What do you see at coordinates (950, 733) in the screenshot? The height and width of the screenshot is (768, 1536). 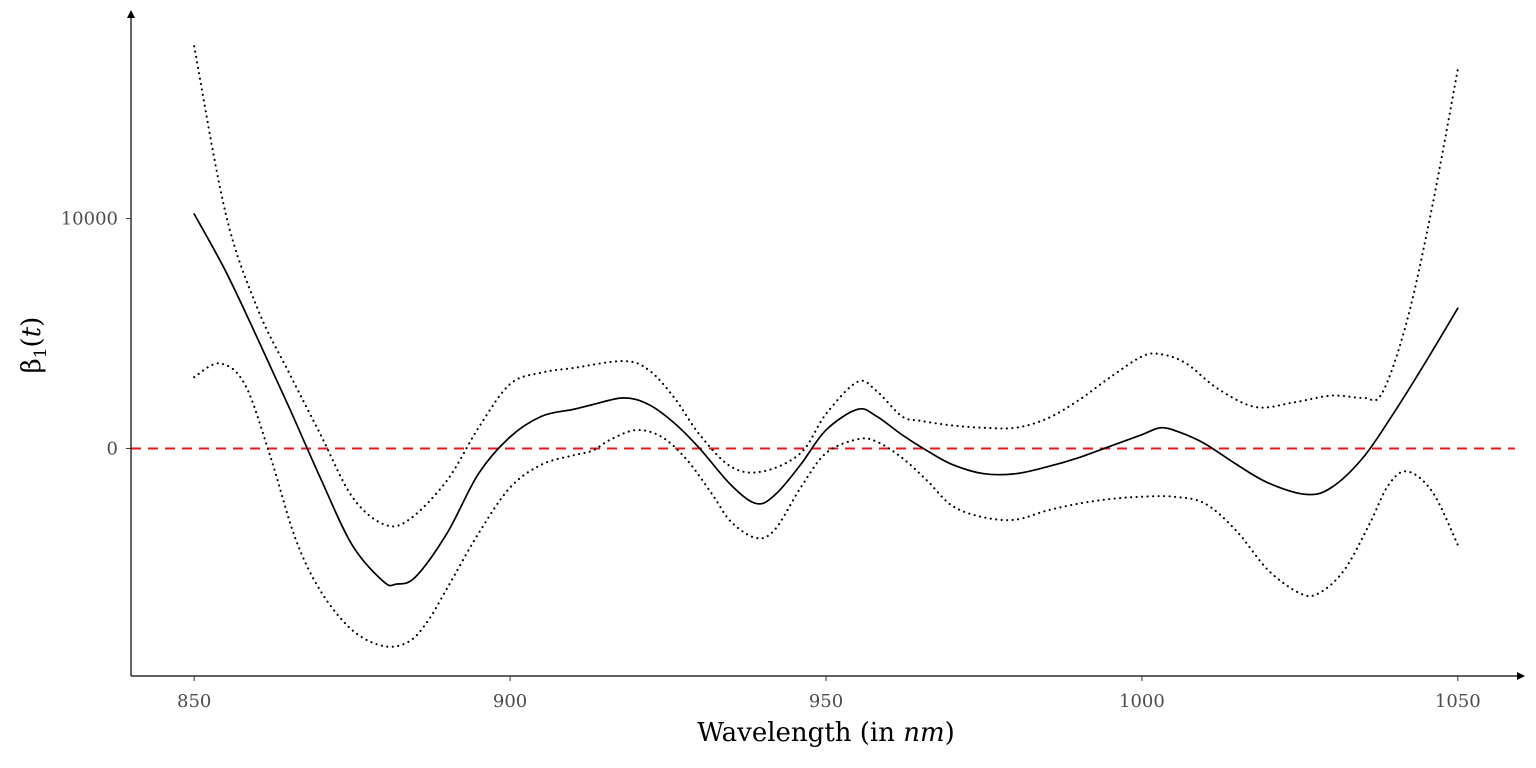 I see `x-axis-title-suffix: )` at bounding box center [950, 733].